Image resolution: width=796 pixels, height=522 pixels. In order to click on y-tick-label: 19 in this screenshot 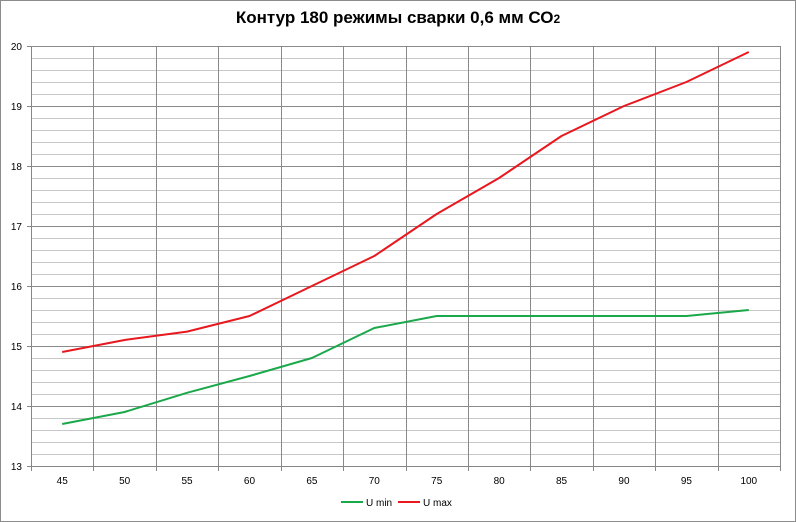, I will do `click(17, 107)`.